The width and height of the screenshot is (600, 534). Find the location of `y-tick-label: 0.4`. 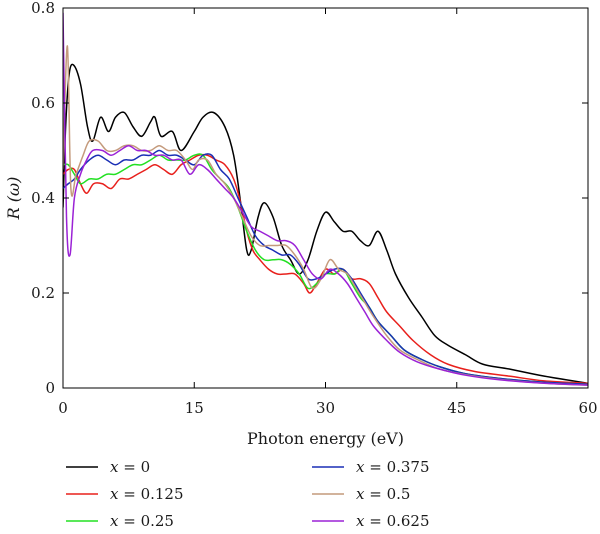

y-tick-label: 0.4 is located at coordinates (43, 198).